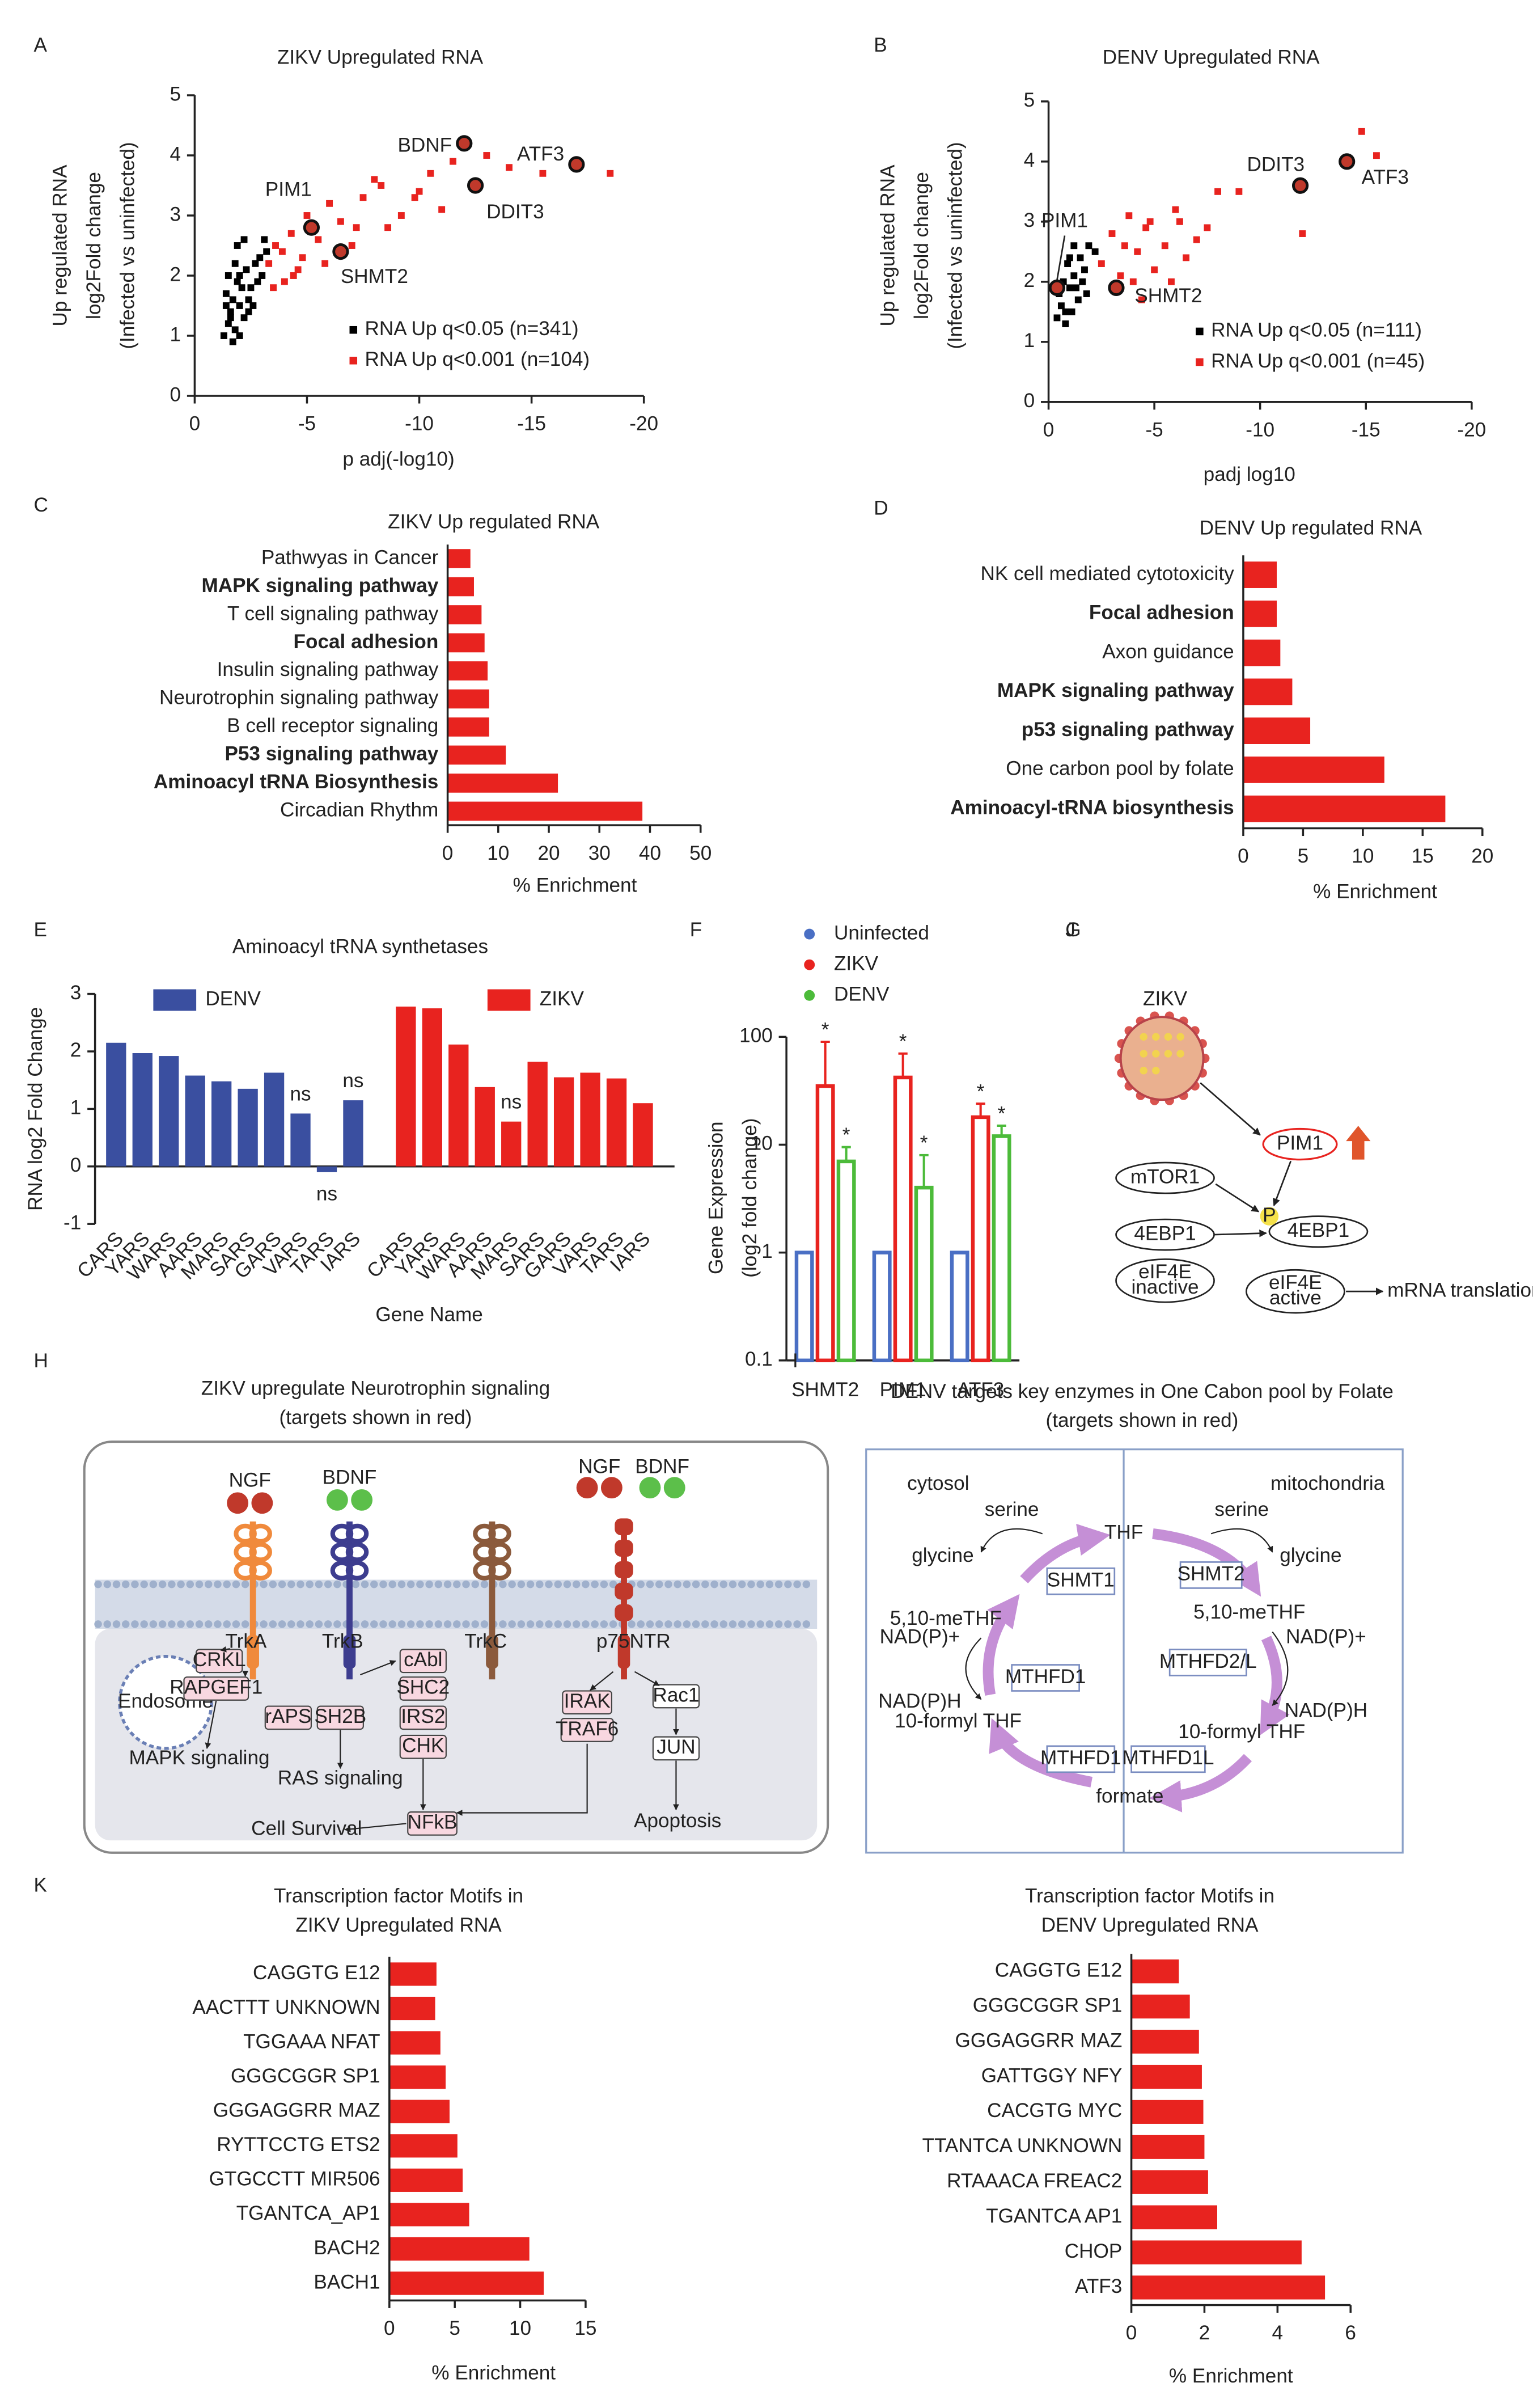 This screenshot has height=2408, width=1533. What do you see at coordinates (1165, 1280) in the screenshot?
I see `node` at bounding box center [1165, 1280].